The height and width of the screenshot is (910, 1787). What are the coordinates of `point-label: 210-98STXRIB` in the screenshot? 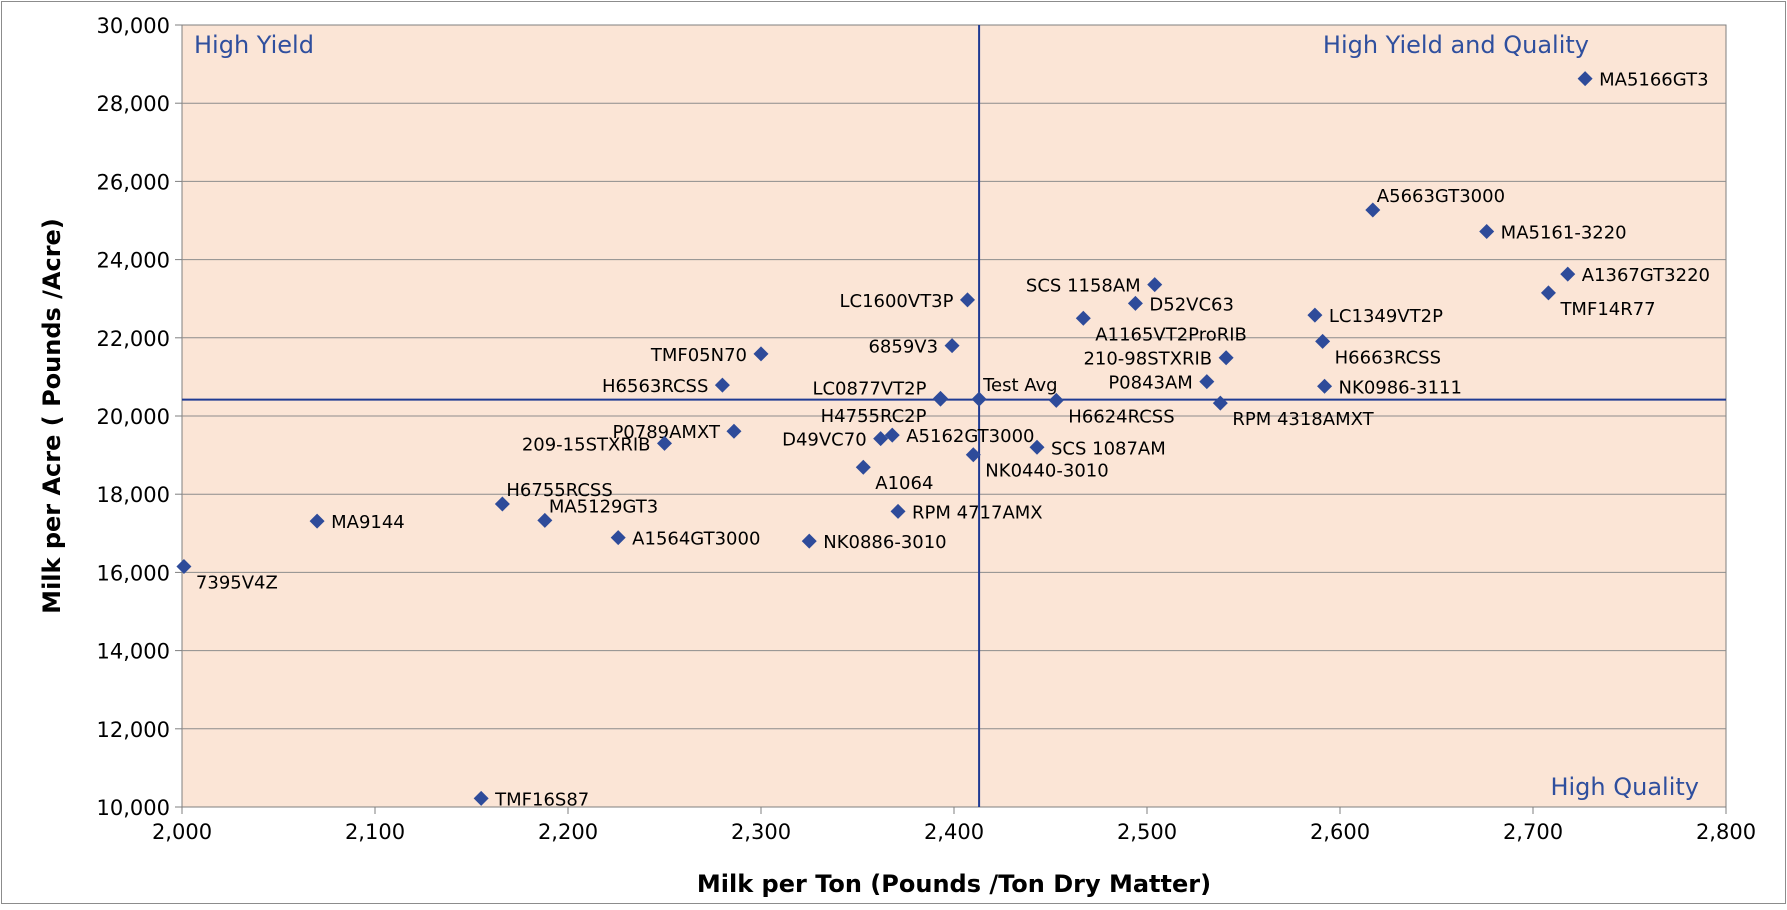 It's located at (1147, 359).